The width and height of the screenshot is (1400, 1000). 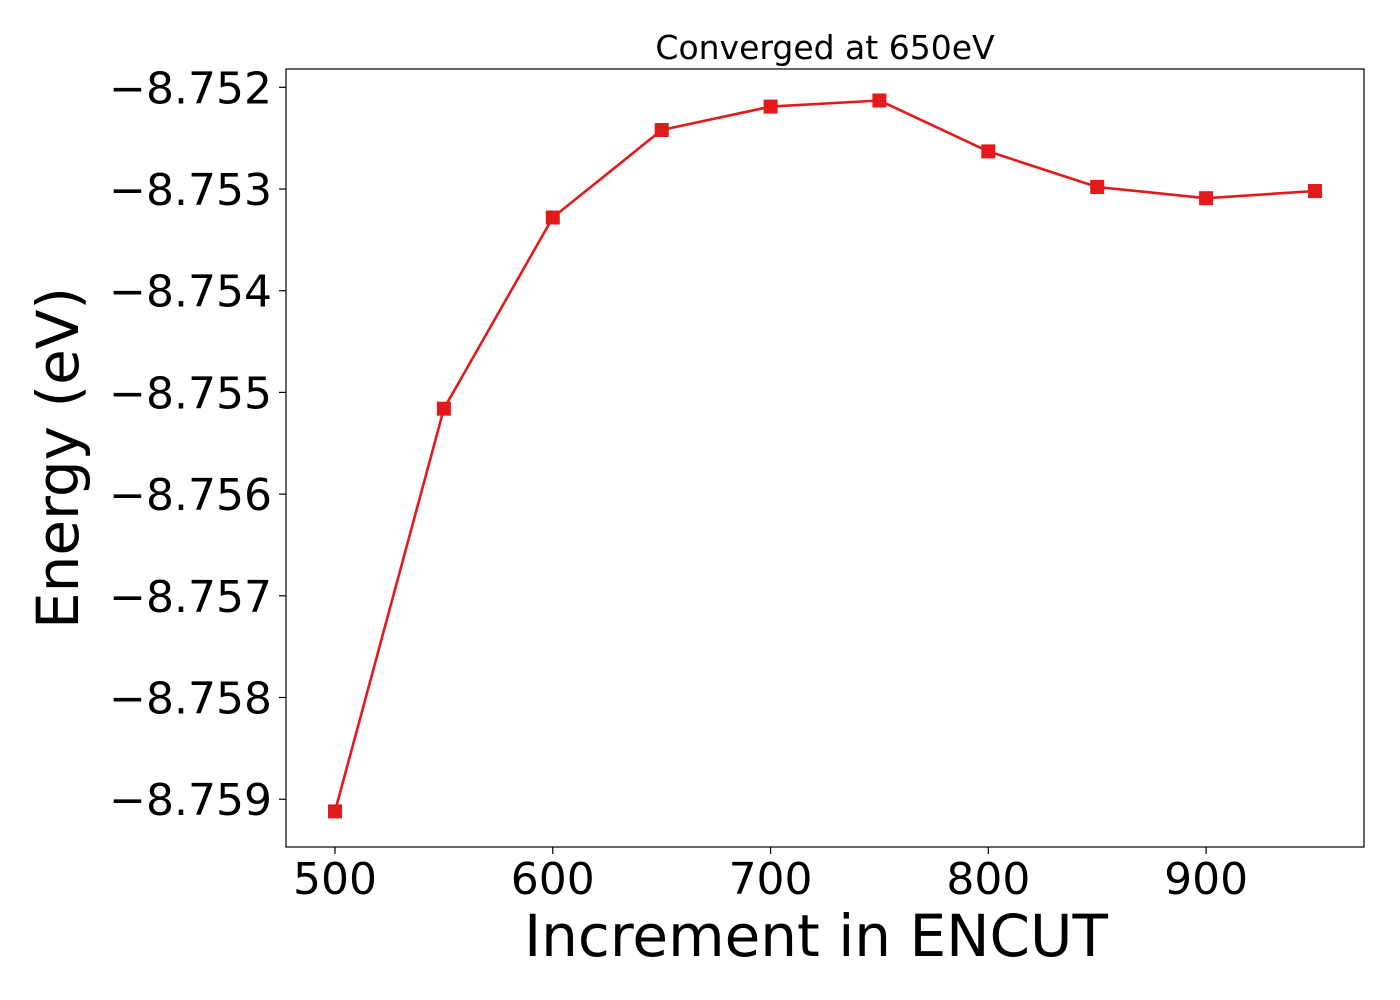 I want to click on y-axis-title: Energy (eV), so click(x=58, y=458).